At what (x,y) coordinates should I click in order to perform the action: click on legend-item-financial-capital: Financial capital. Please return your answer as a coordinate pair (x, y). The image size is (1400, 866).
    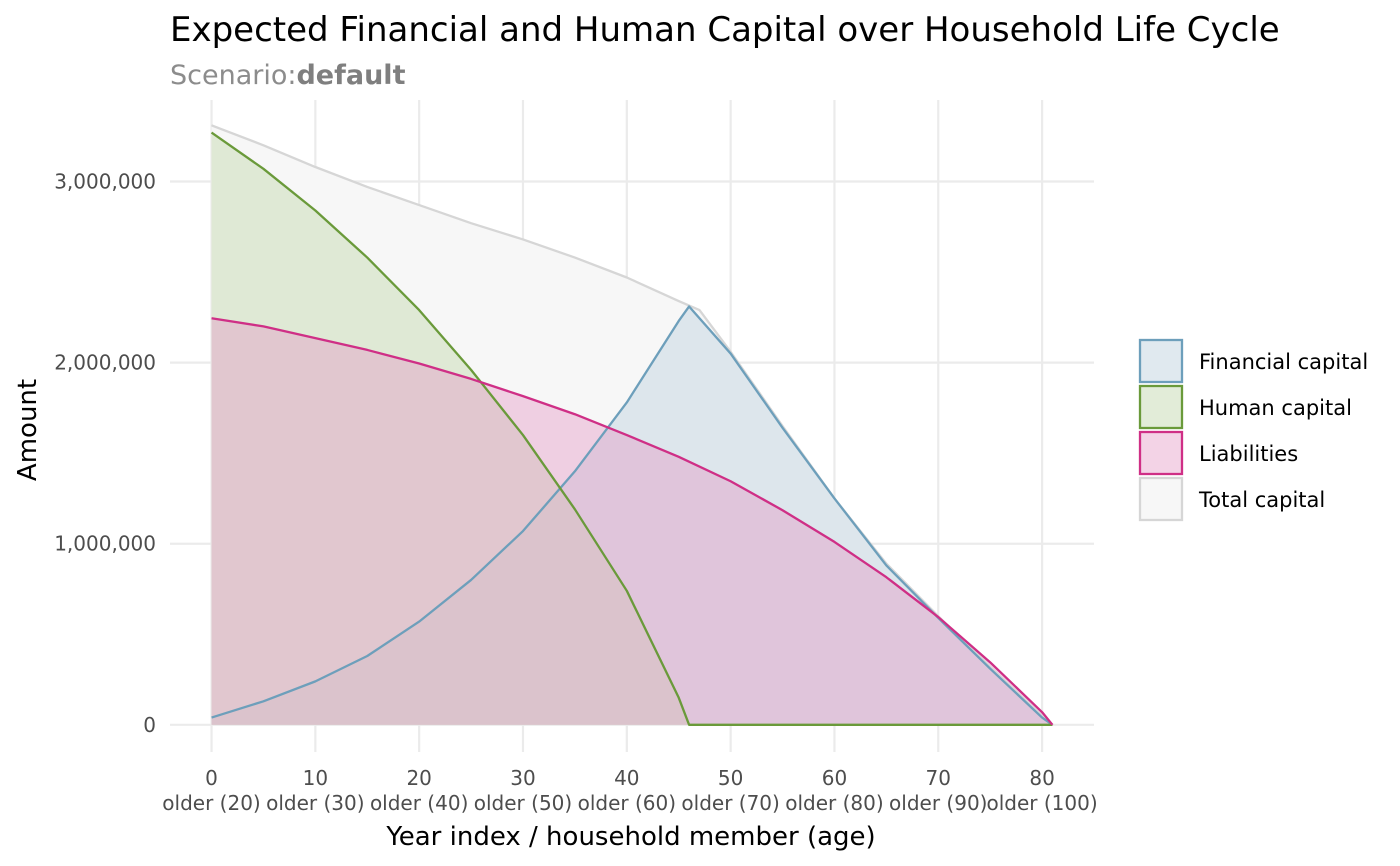
    Looking at the image, I should click on (1253, 361).